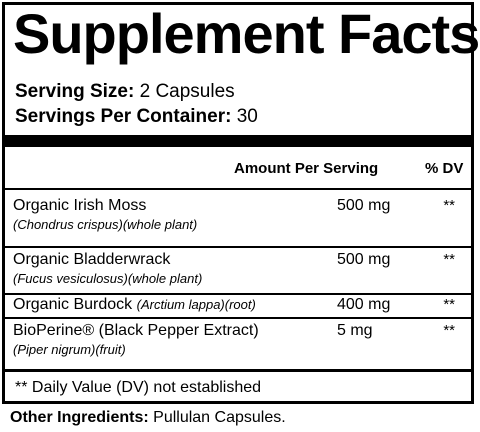 The width and height of the screenshot is (480, 432). Describe the element at coordinates (306, 168) in the screenshot. I see `amount-column-header: Amount Per Serving` at that location.